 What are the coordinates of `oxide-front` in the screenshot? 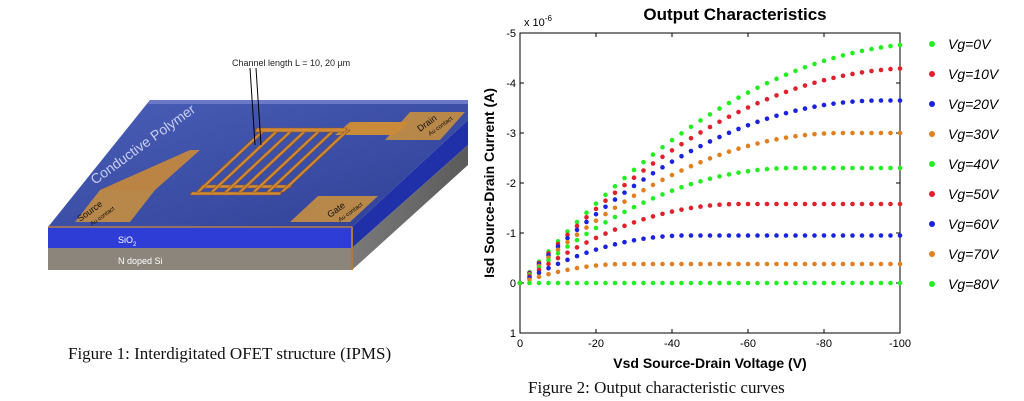 It's located at (200, 237).